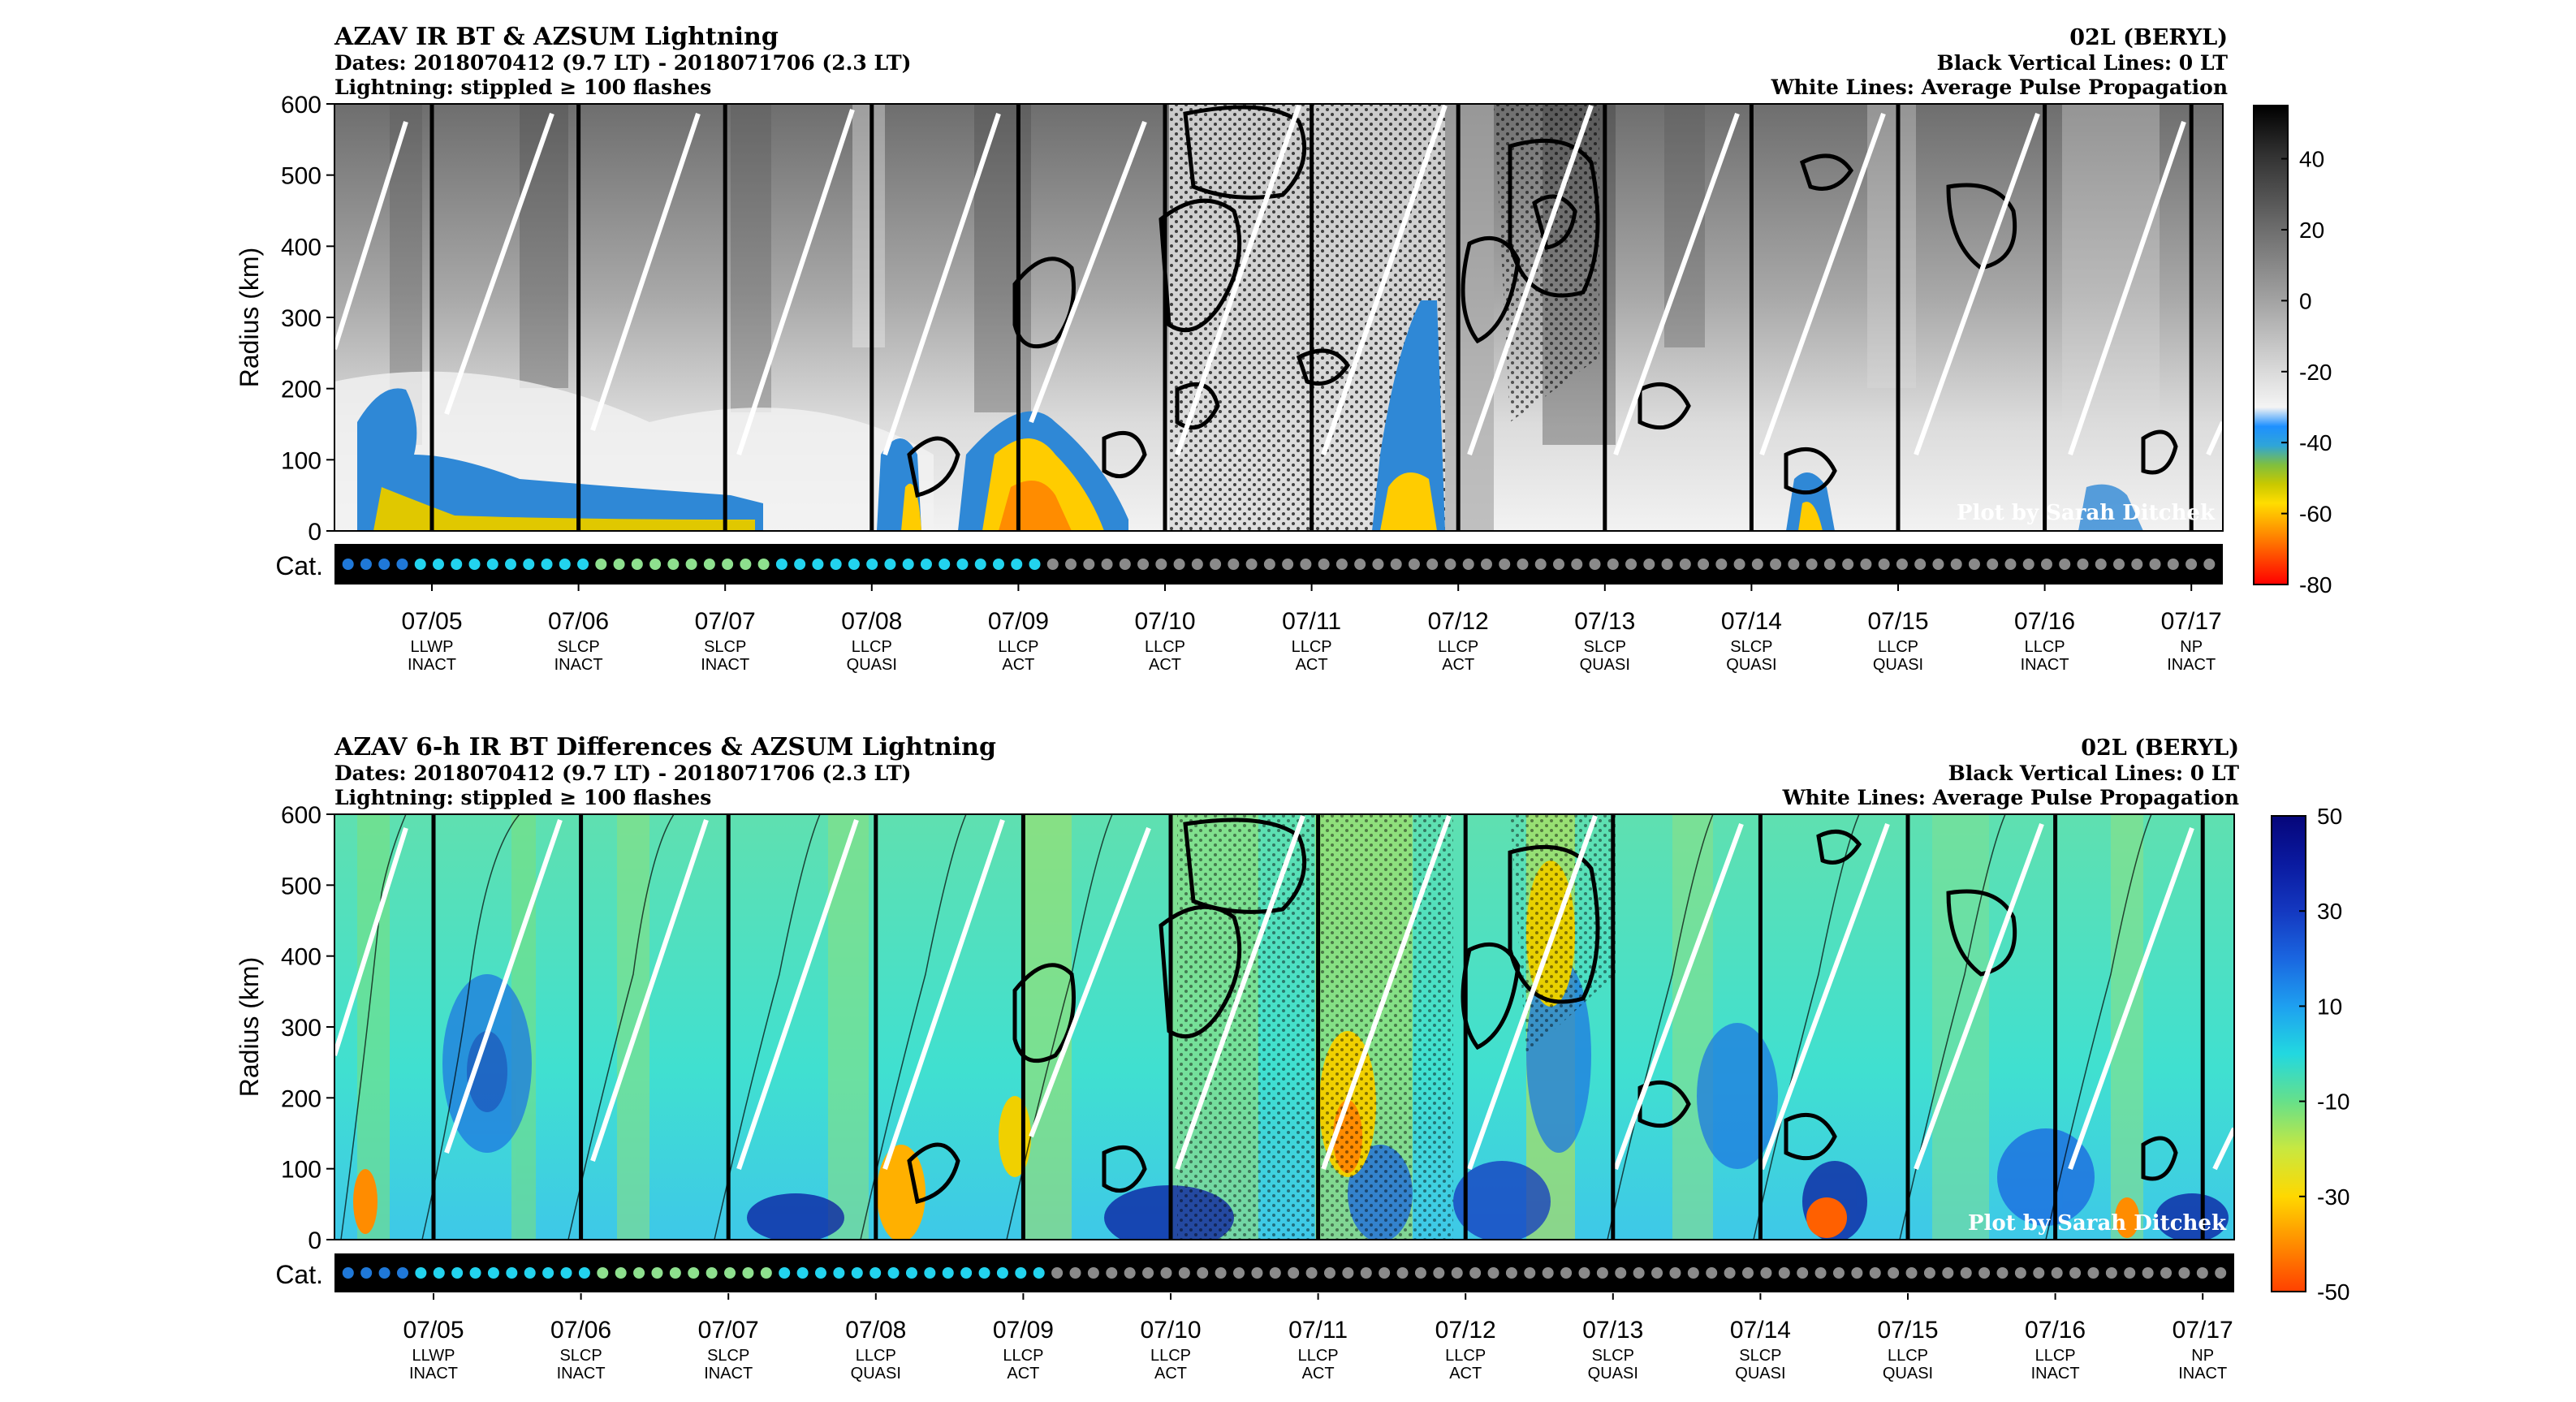  What do you see at coordinates (431, 621) in the screenshot?
I see `top-x-date-label: 07/05` at bounding box center [431, 621].